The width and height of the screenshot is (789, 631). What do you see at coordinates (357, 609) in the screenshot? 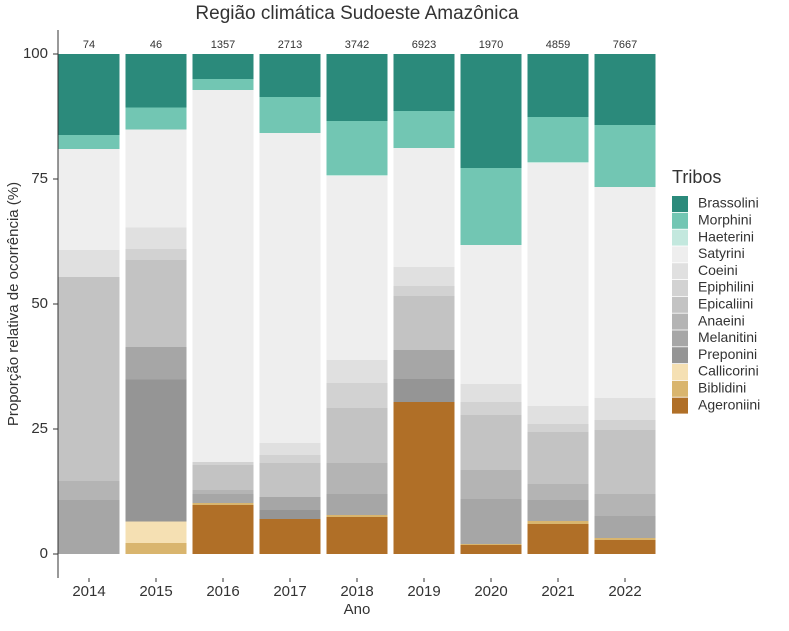
I see `x-axis-title: Ano` at bounding box center [357, 609].